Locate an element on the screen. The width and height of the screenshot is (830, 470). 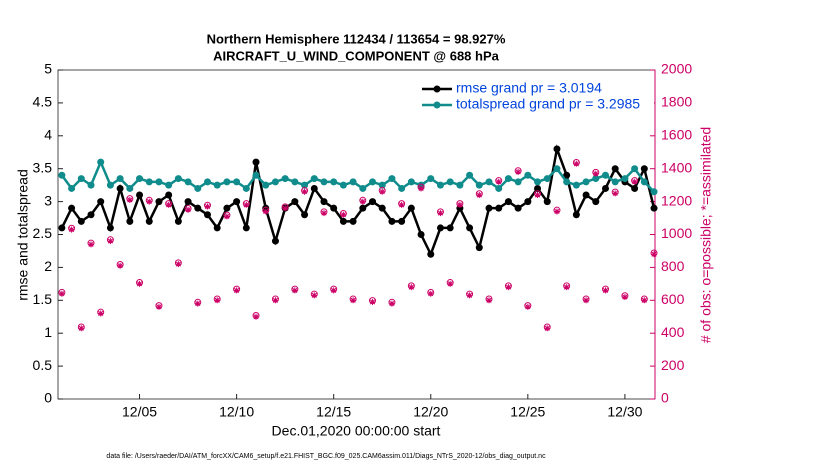
legend-marker is located at coordinates (437, 89).